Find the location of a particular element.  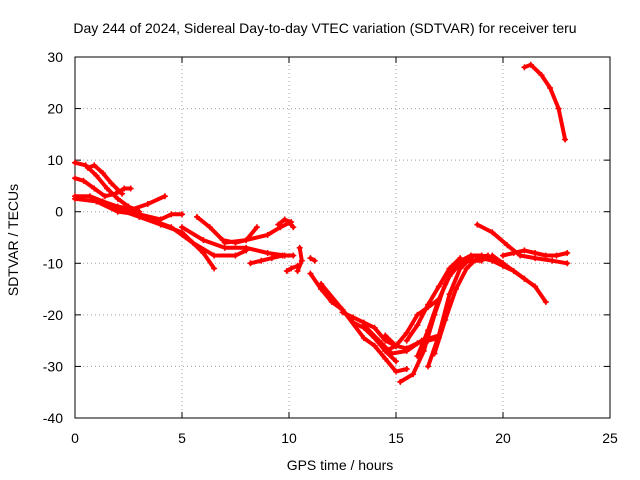

x-tick-label: 0 is located at coordinates (75, 438).